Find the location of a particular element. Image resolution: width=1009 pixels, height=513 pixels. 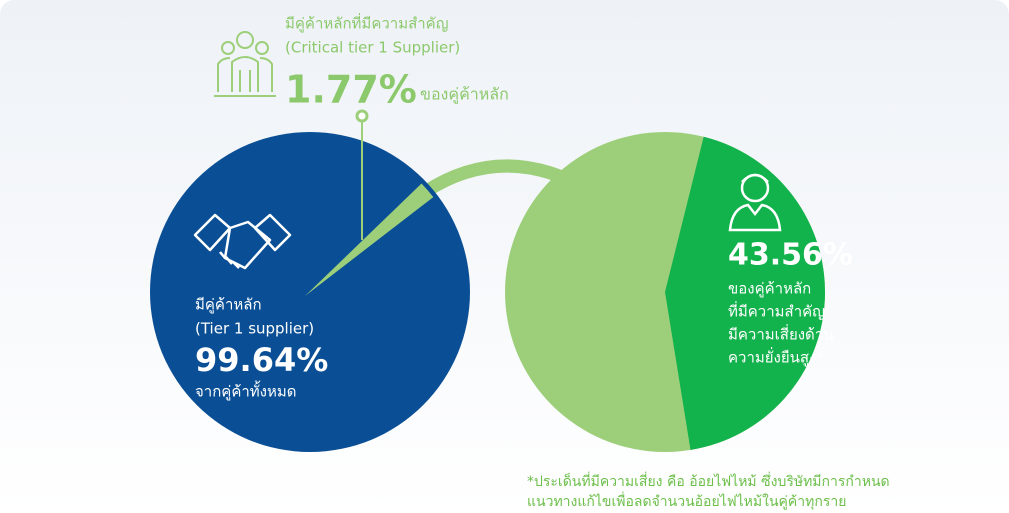

tier1-line2: (Tier 1 supplier) is located at coordinates (254, 329).